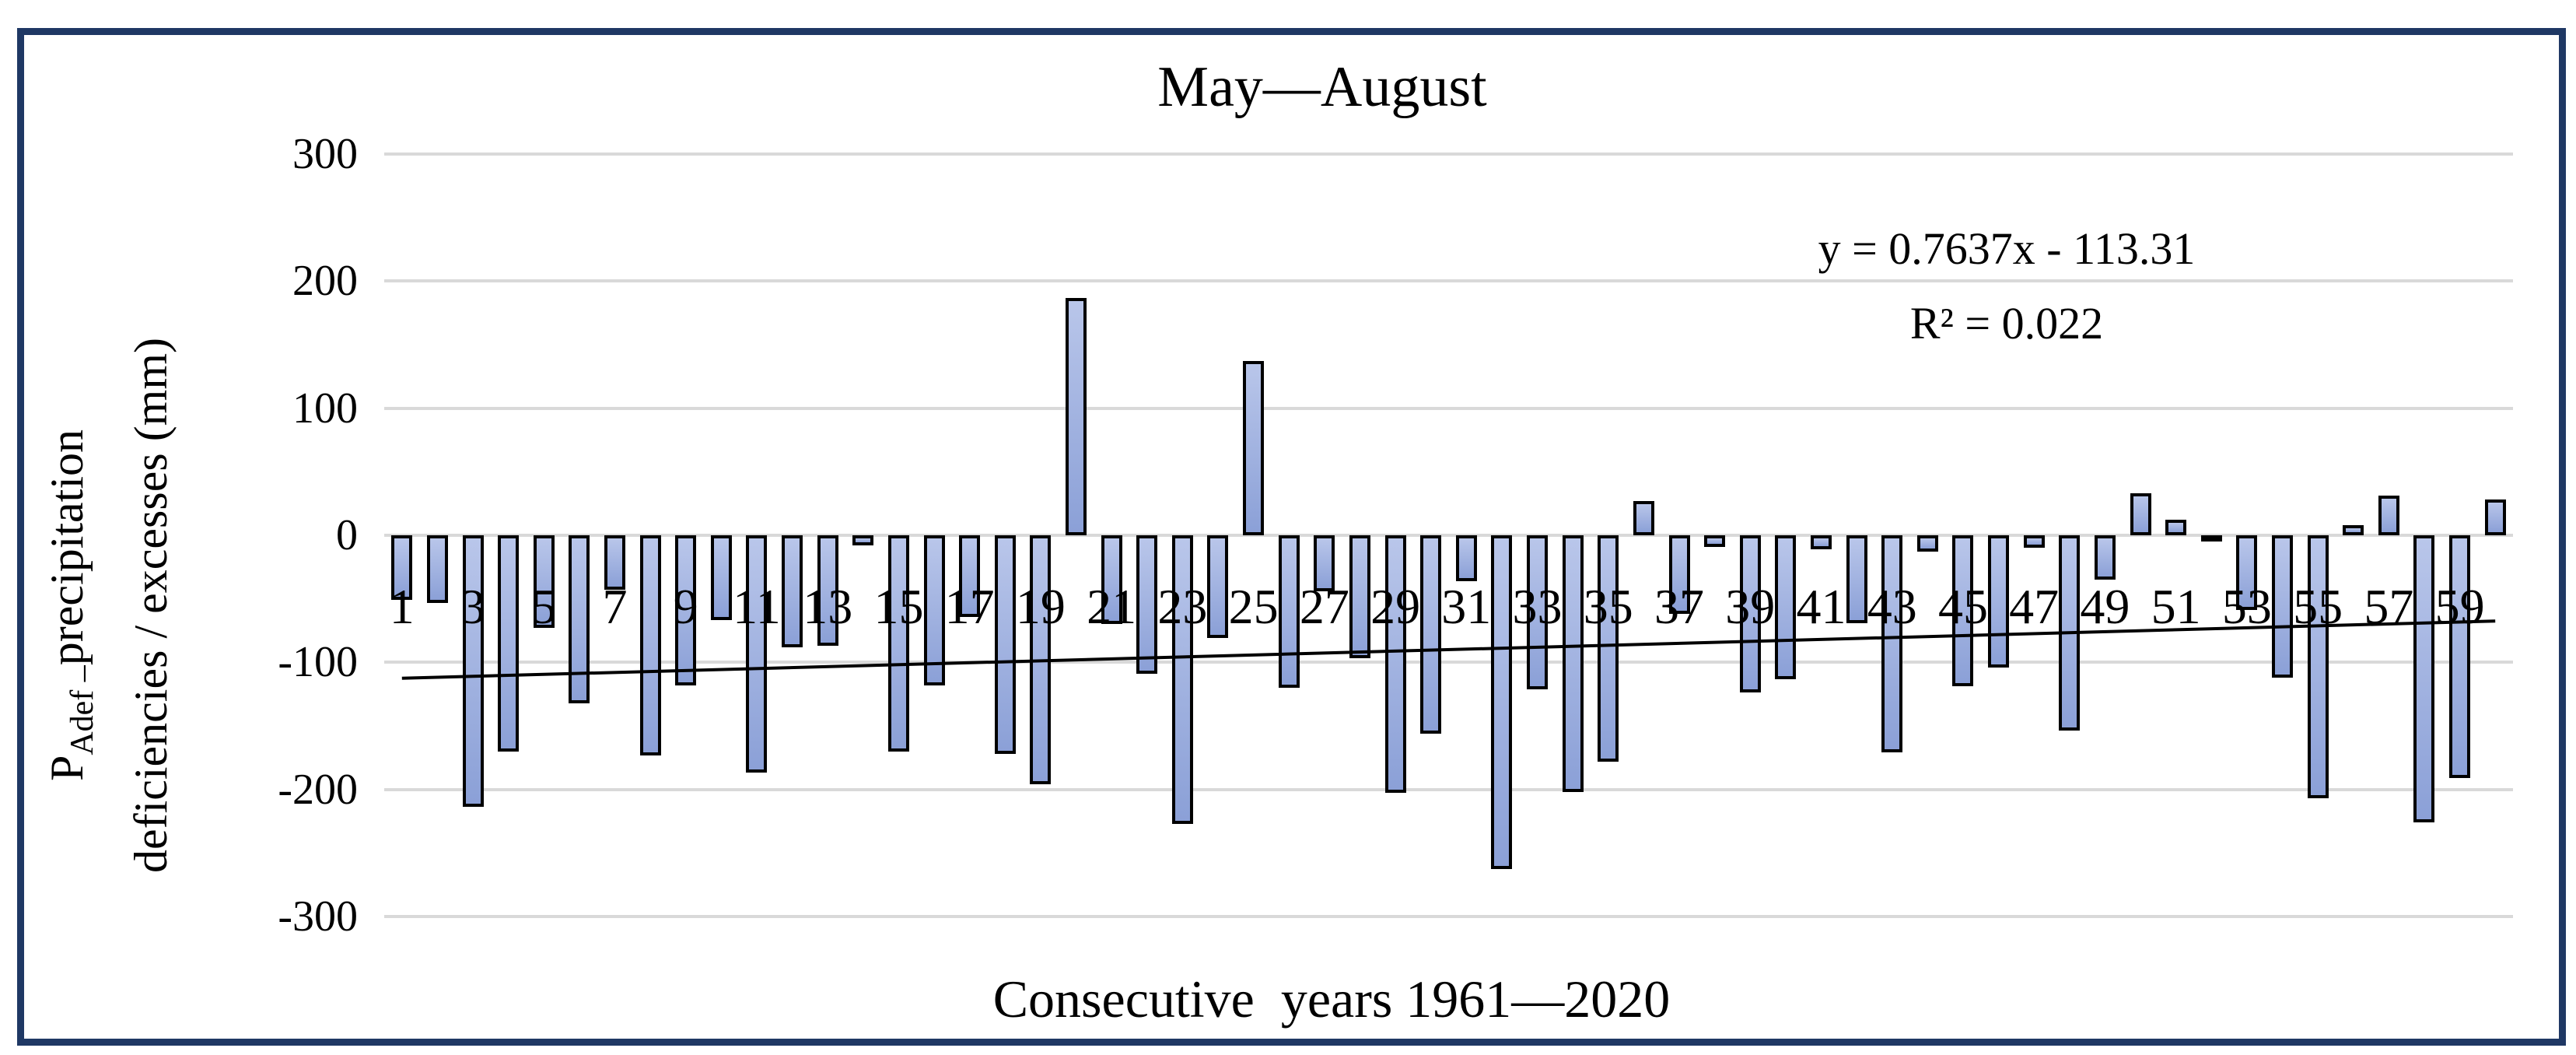 The image size is (2576, 1055). Describe the element at coordinates (71, 605) in the screenshot. I see `y-axis-title-line1: PAdef –precipitation` at that location.